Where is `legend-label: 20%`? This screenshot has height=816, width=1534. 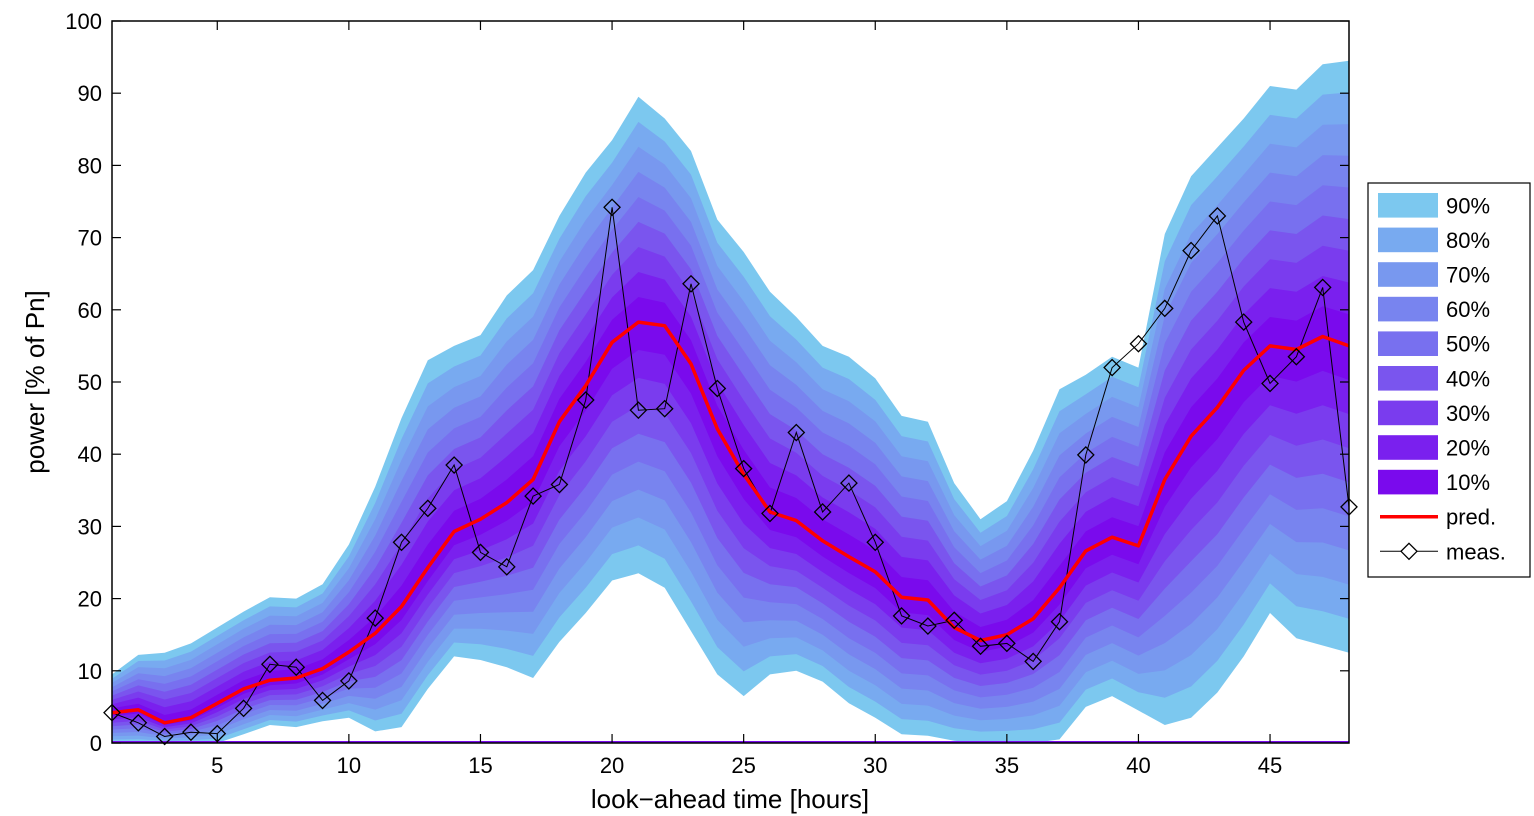
legend-label: 20% is located at coordinates (1468, 448).